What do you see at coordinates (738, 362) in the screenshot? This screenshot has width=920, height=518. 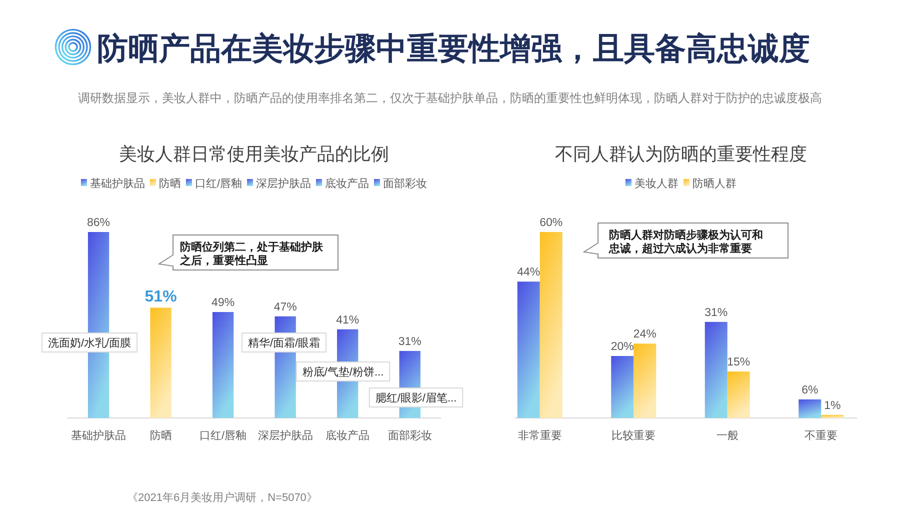 I see `data-label: 15%` at bounding box center [738, 362].